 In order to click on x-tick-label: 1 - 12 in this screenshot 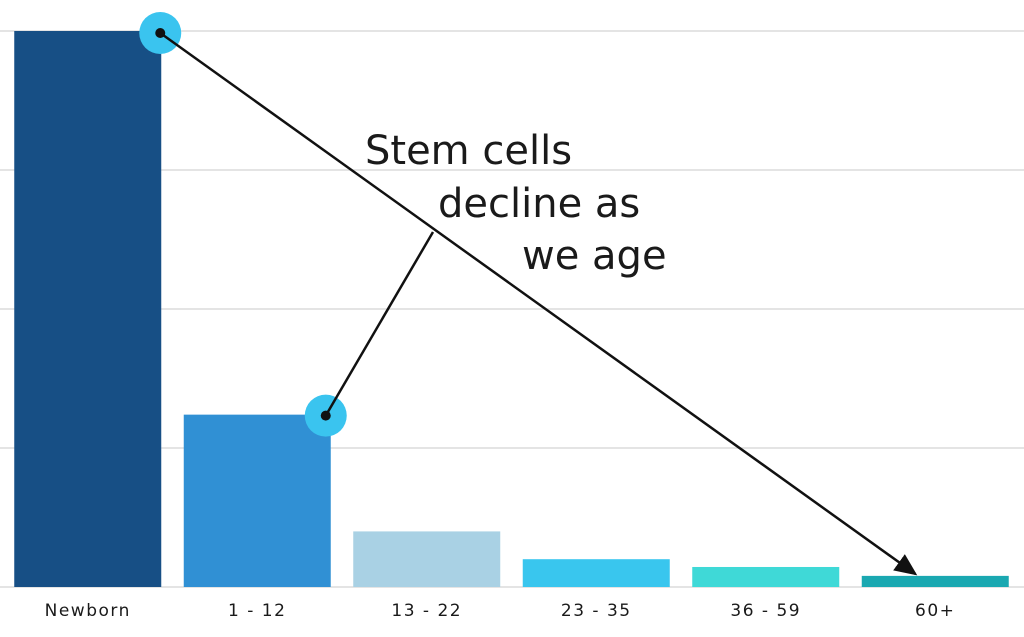, I will do `click(257, 611)`.